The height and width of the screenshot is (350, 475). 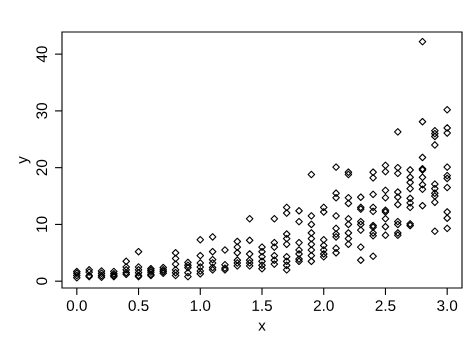 What do you see at coordinates (42, 168) in the screenshot?
I see `y-tick-label: 20` at bounding box center [42, 168].